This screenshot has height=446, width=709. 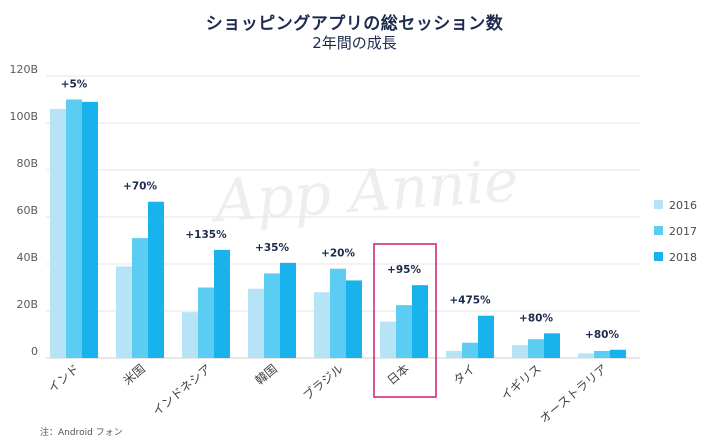 I want to click on footnote: 注：Android フォン, so click(x=81, y=433).